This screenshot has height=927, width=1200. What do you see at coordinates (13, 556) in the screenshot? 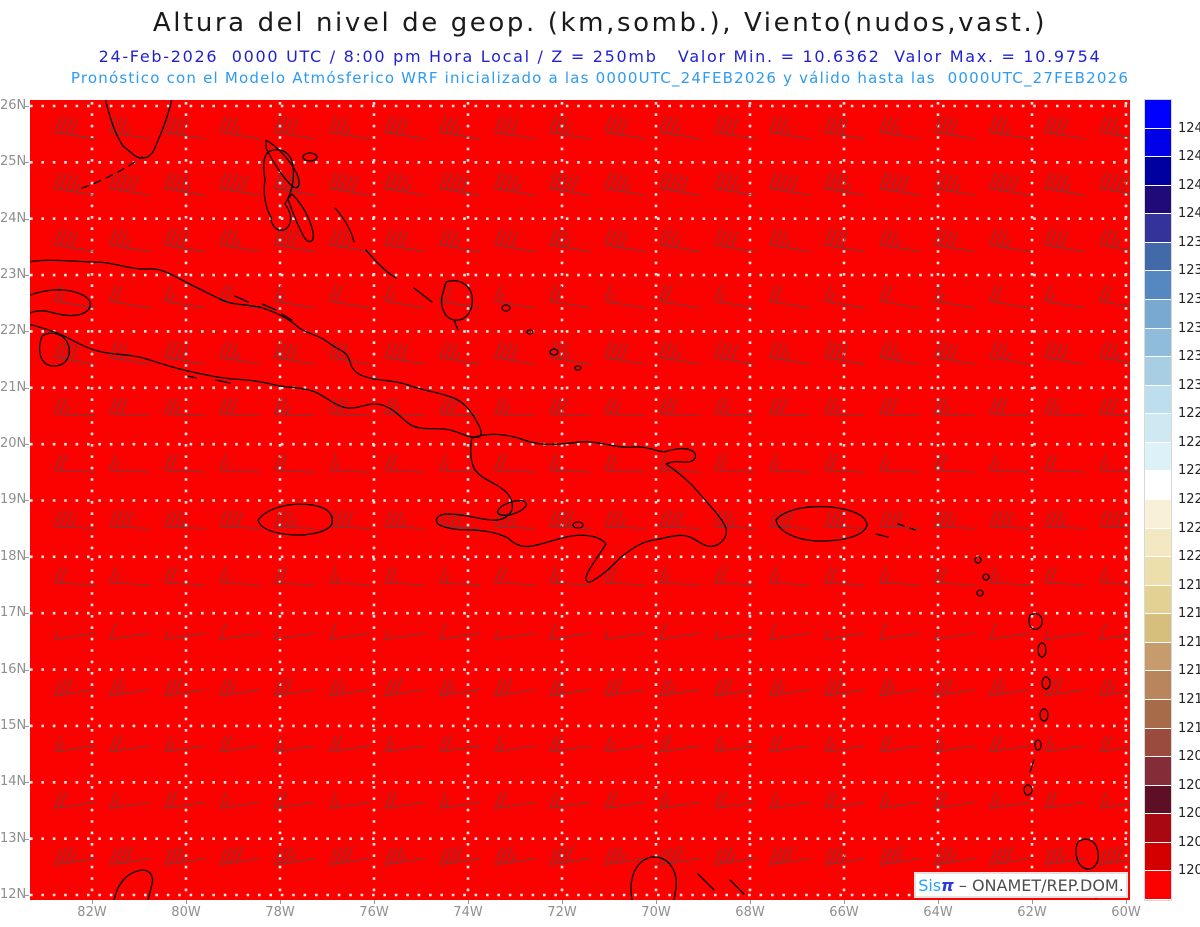
I see `lat-tick-label: 18N` at bounding box center [13, 556].